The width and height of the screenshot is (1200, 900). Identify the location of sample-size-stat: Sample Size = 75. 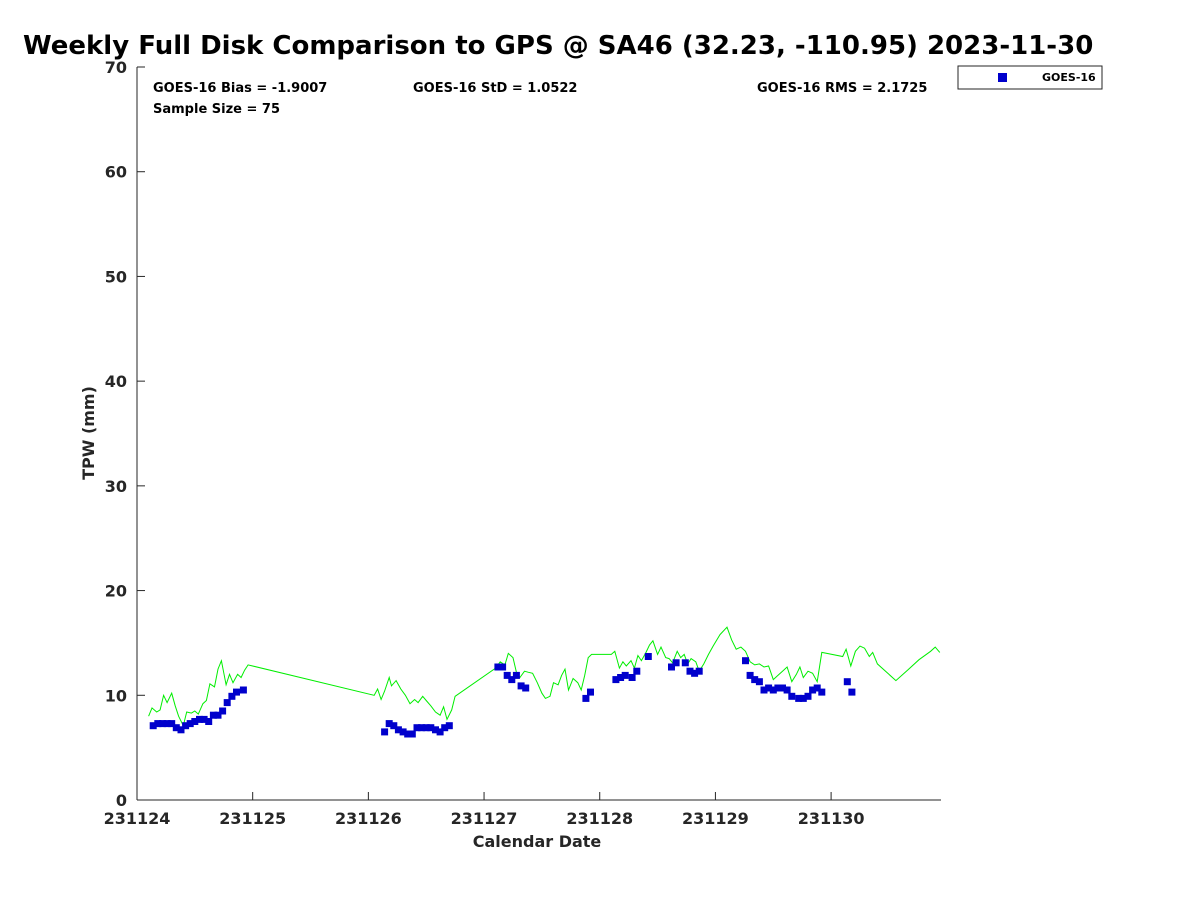
(216, 109).